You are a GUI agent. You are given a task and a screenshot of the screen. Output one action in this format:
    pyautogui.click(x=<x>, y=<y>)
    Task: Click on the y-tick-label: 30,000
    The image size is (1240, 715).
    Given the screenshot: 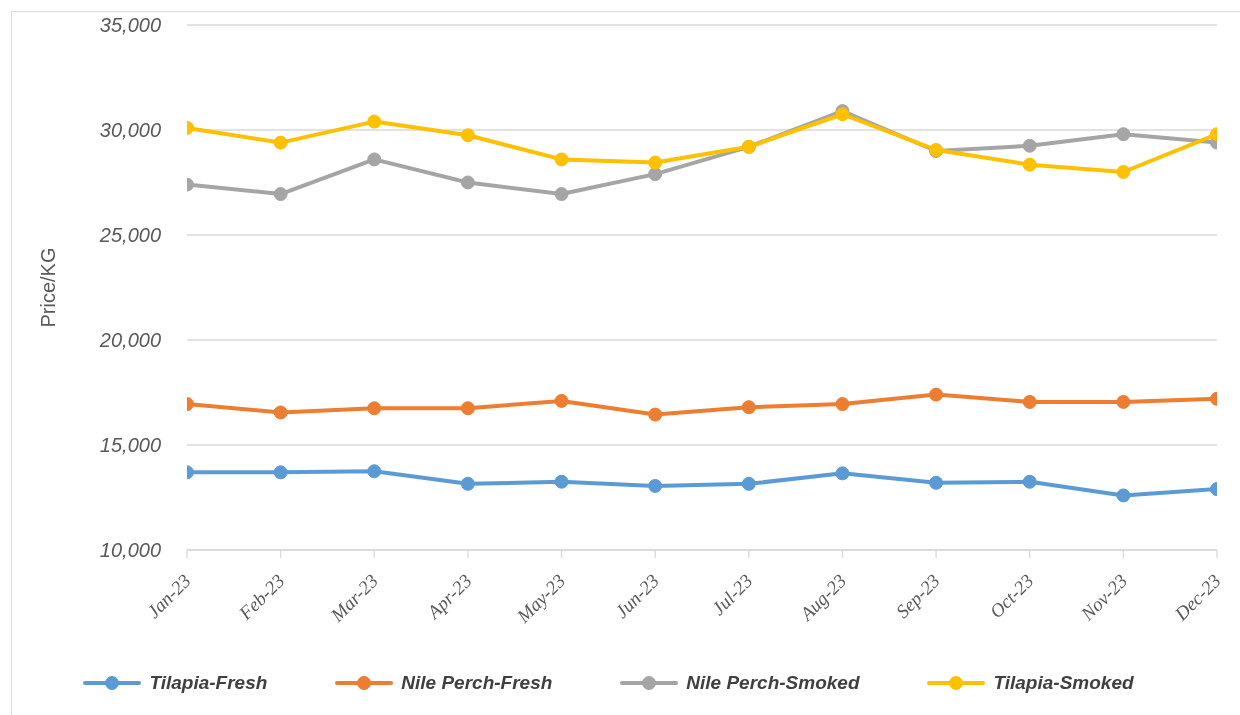 What is the action you would take?
    pyautogui.click(x=130, y=130)
    